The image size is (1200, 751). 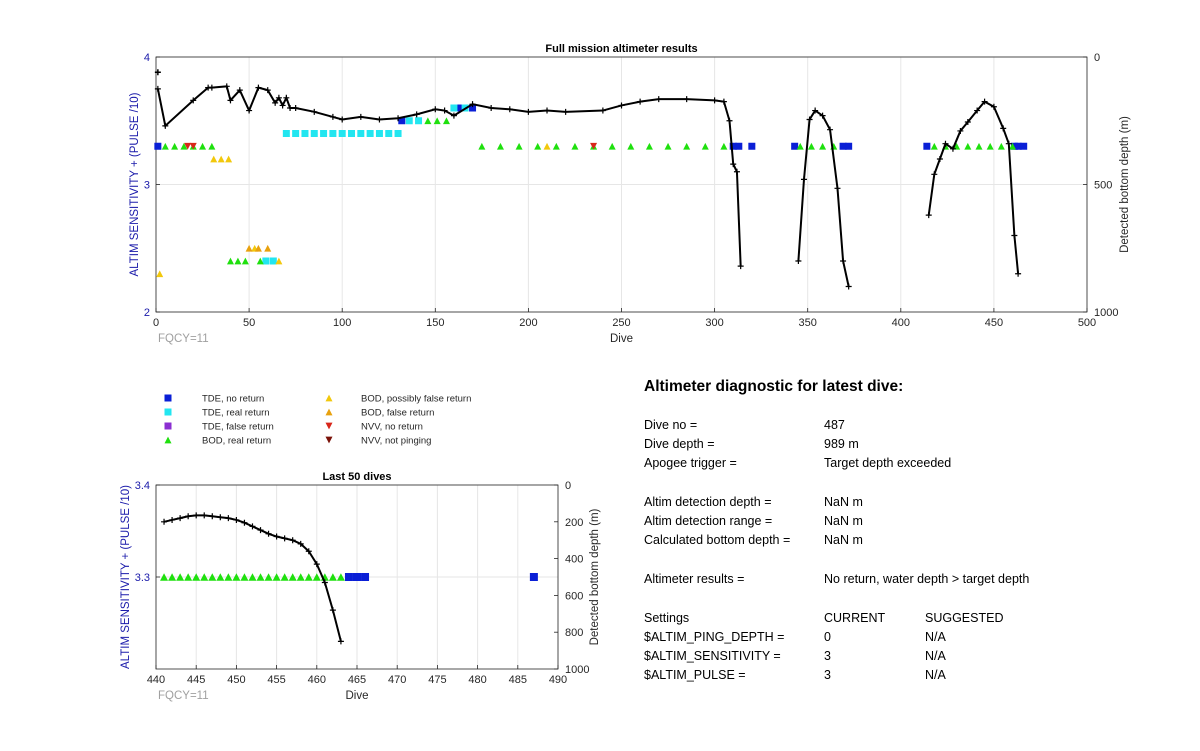 I want to click on markers-layer, so click(x=349, y=577).